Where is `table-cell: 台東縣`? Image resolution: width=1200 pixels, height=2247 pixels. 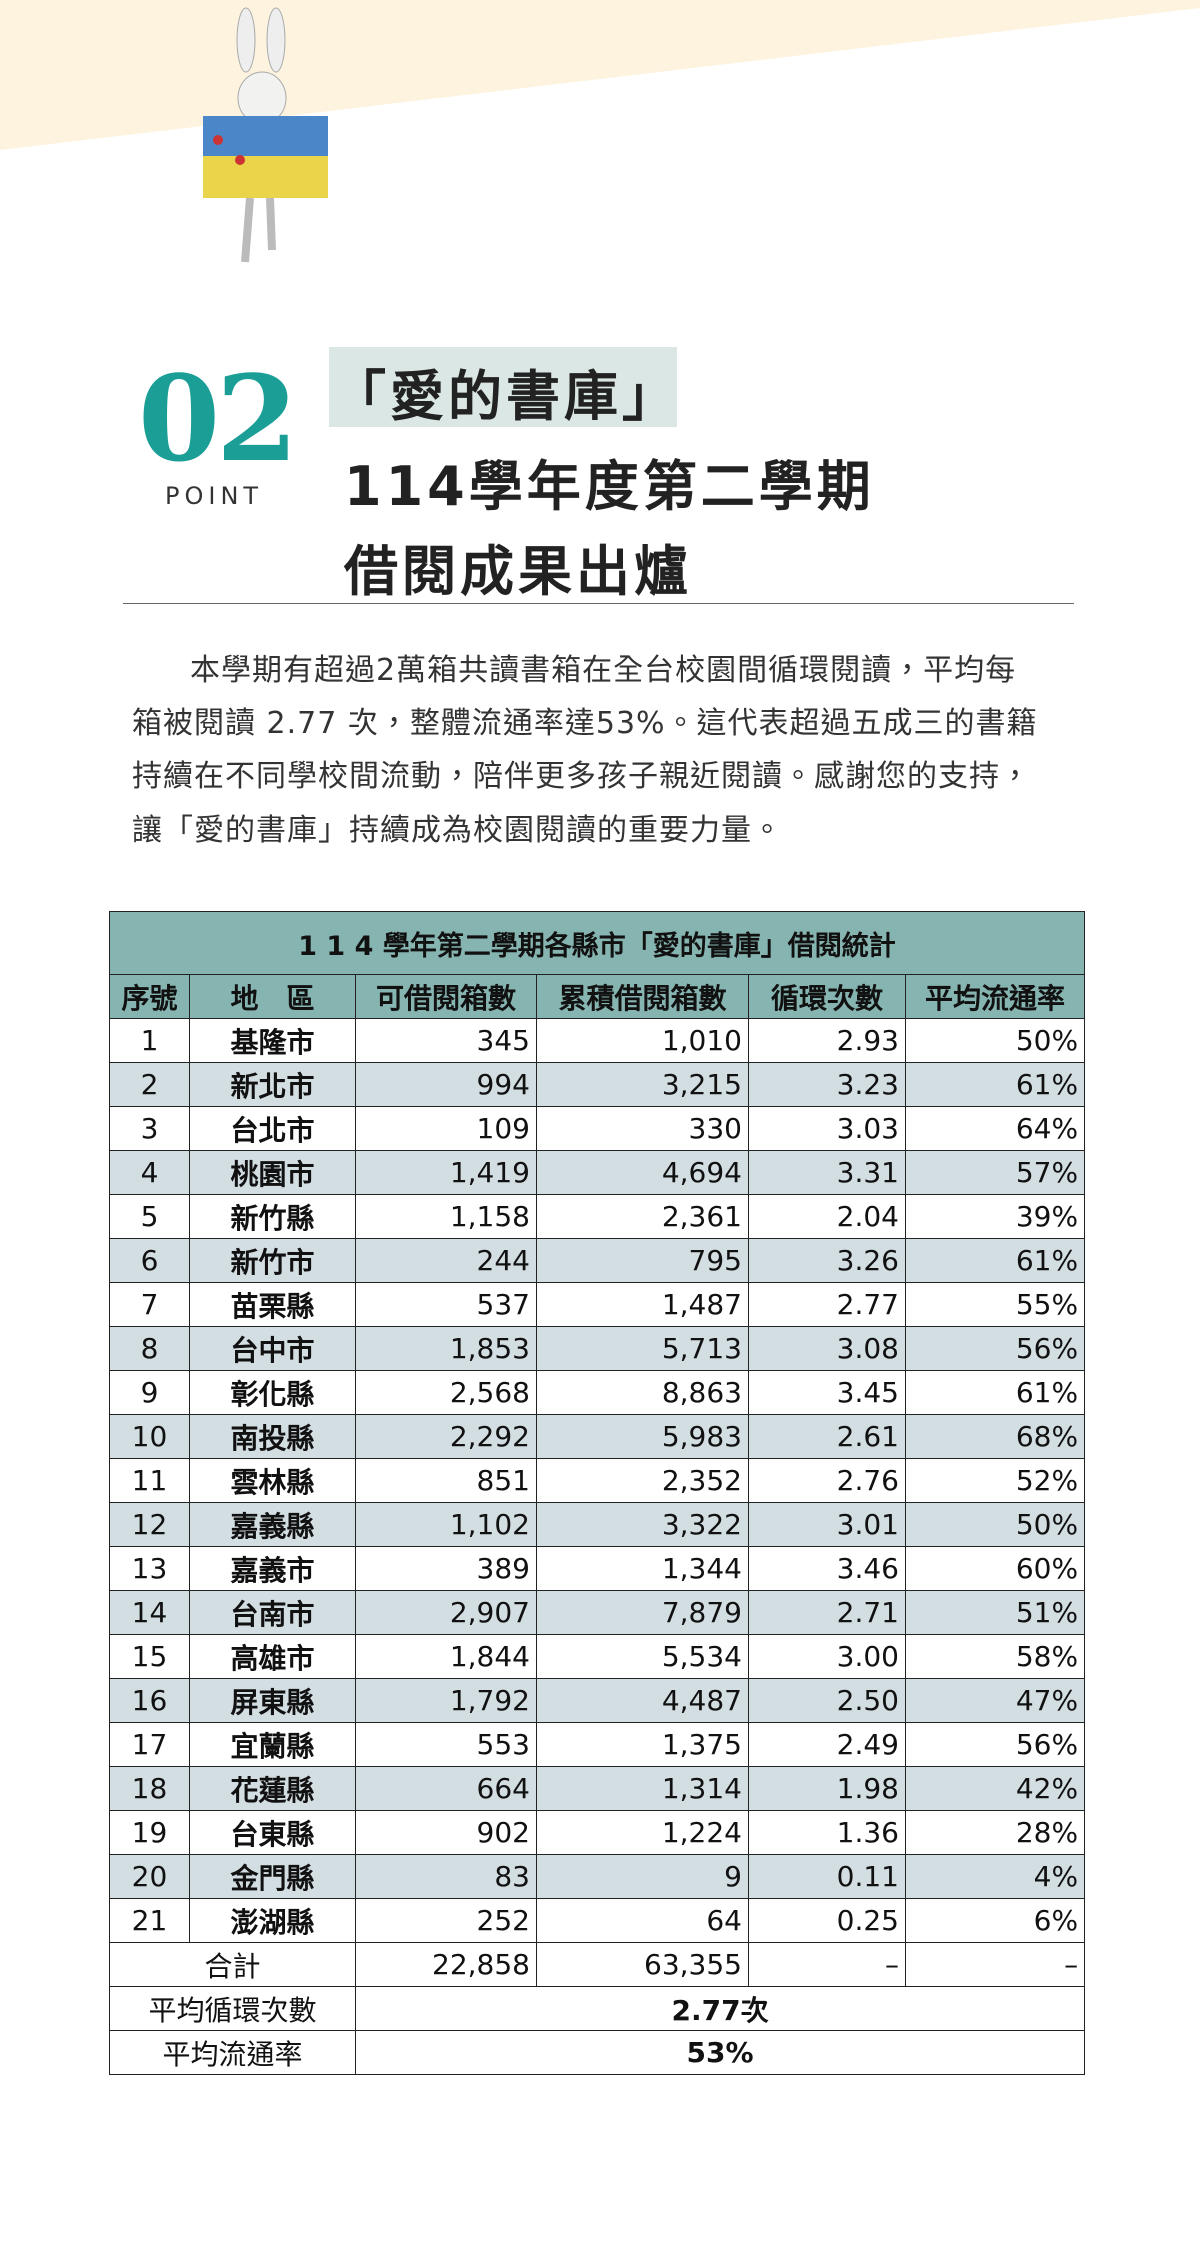
table-cell: 台東縣 is located at coordinates (272, 1832).